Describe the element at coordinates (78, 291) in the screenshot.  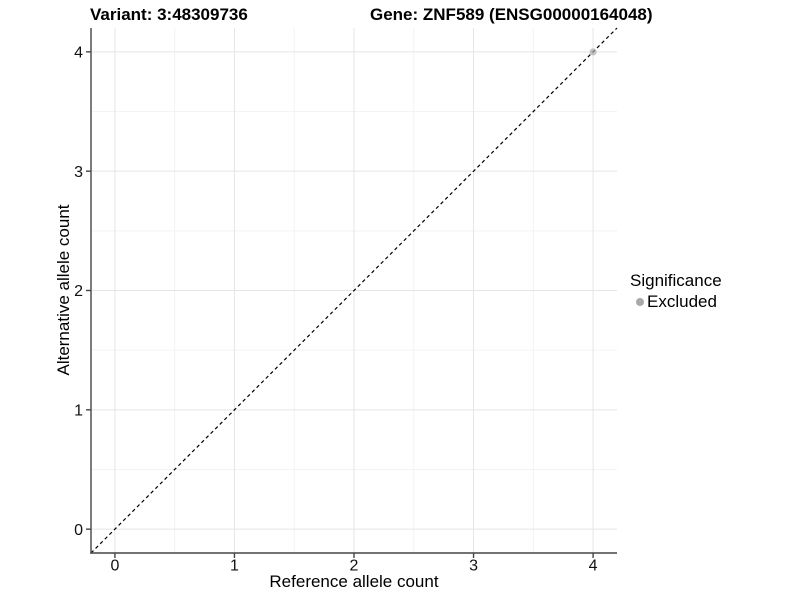
I see `y-tick-label: 2` at that location.